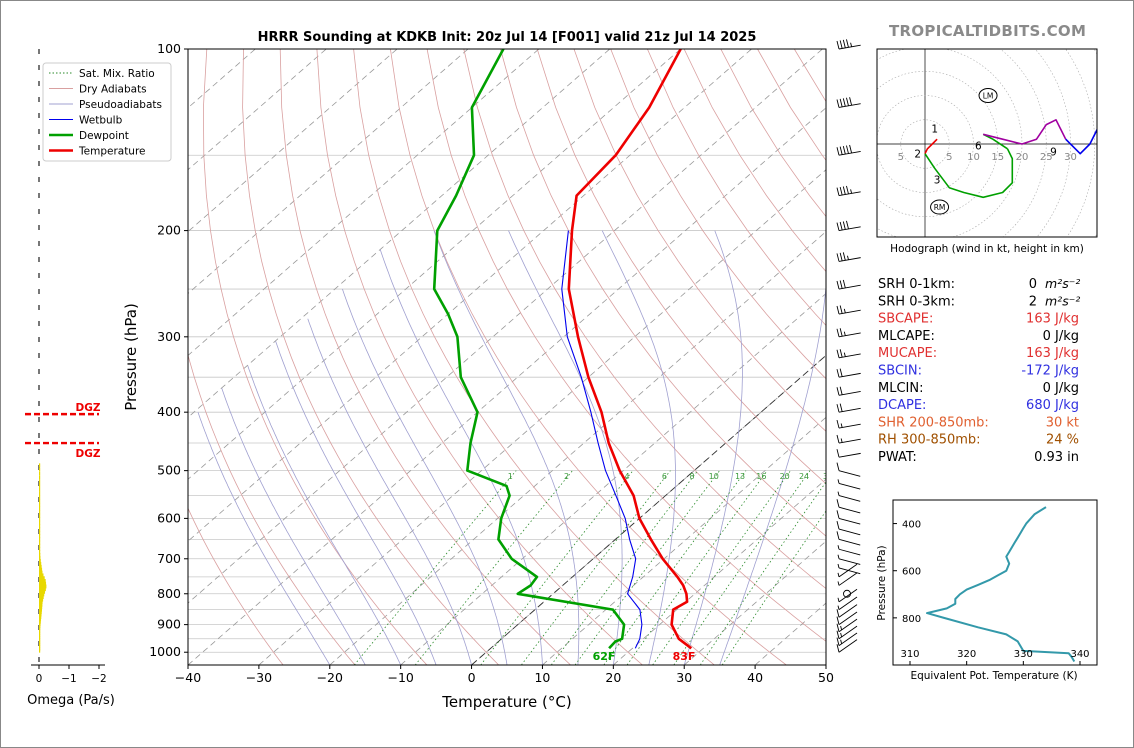 Image resolution: width=1134 pixels, height=748 pixels. I want to click on mixing-ratio-label: 13, so click(740, 476).